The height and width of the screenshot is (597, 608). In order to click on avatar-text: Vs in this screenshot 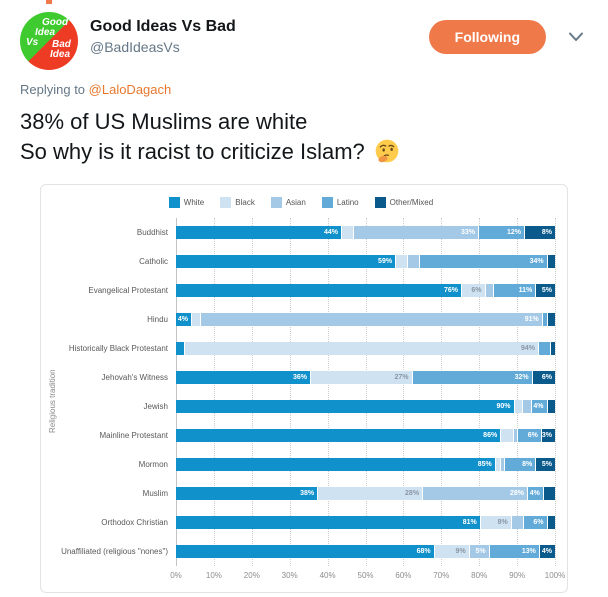, I will do `click(32, 42)`.